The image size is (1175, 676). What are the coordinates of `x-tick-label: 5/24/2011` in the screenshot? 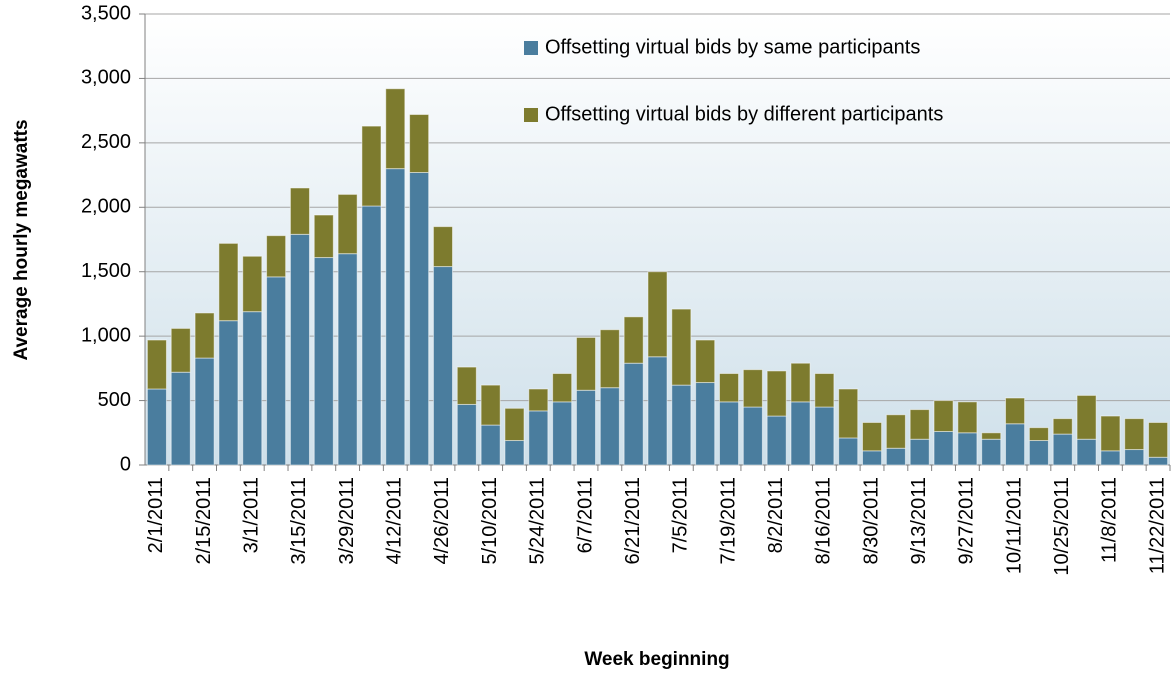 It's located at (538, 521).